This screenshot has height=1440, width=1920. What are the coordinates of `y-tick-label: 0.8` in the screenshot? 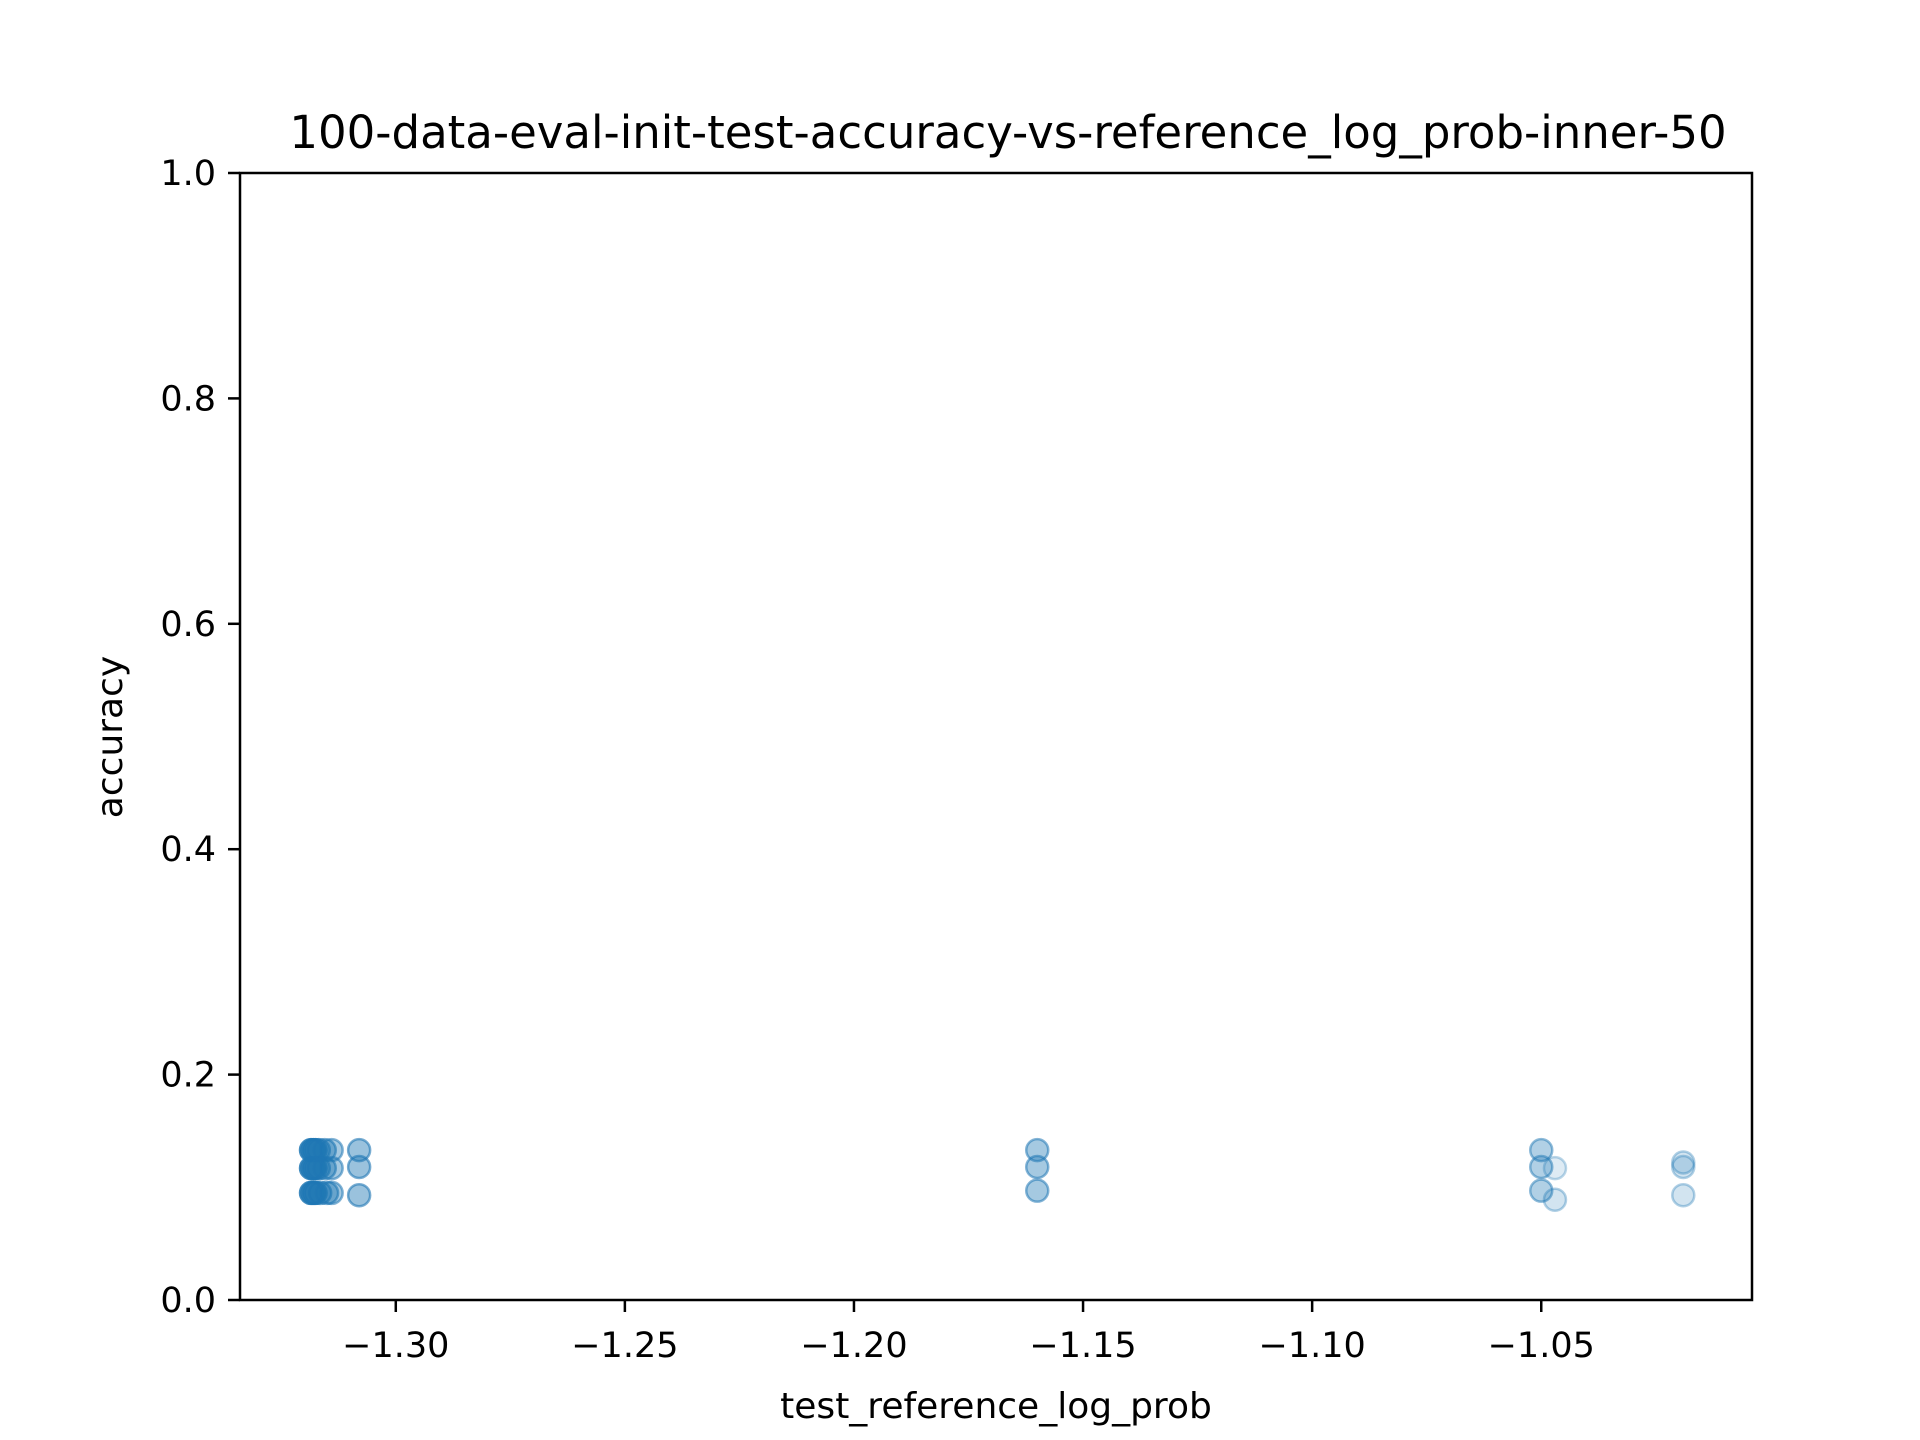 It's located at (188, 399).